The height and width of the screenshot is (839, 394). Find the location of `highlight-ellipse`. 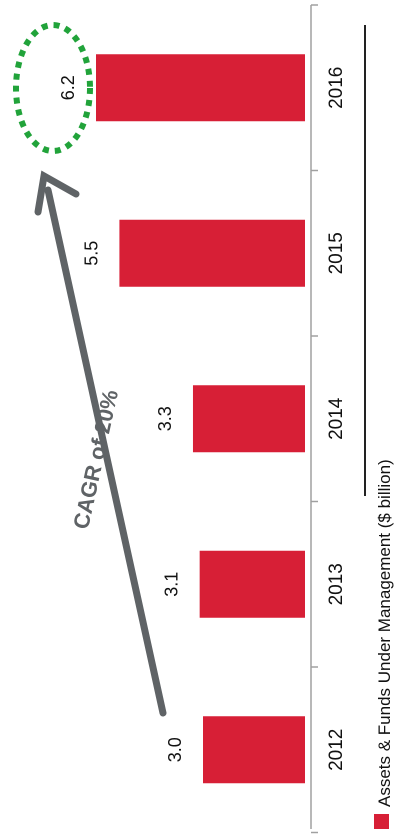

highlight-ellipse is located at coordinates (53, 88).